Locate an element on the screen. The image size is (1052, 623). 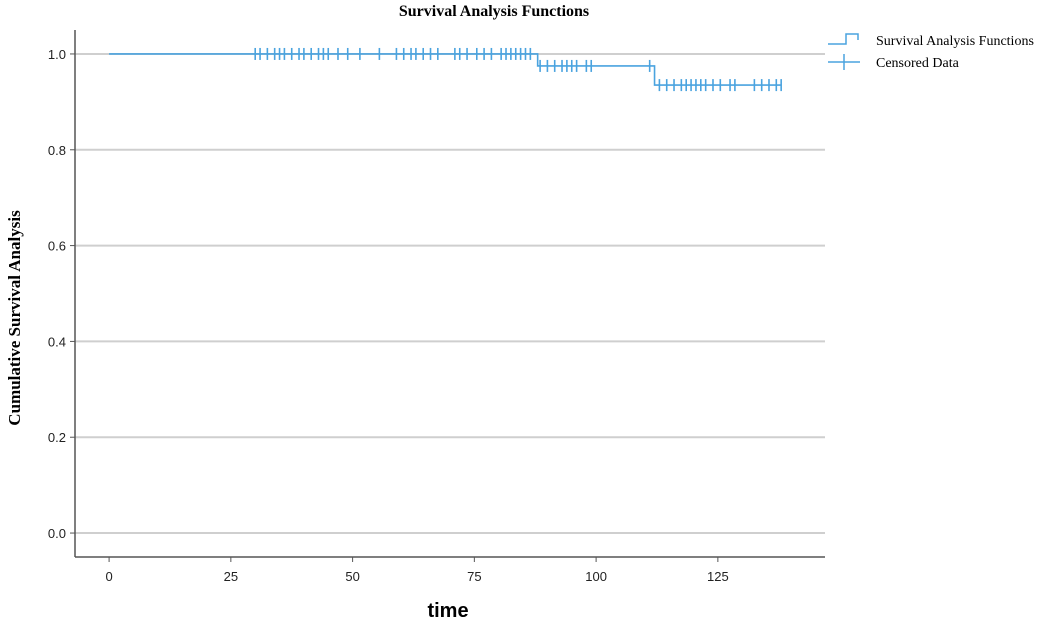
legend-step-icon is located at coordinates (843, 39).